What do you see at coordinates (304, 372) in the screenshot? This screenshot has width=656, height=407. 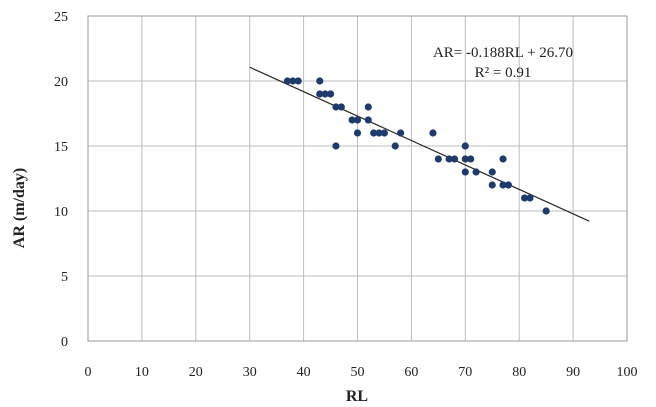 I see `x-tick-label: 40` at bounding box center [304, 372].